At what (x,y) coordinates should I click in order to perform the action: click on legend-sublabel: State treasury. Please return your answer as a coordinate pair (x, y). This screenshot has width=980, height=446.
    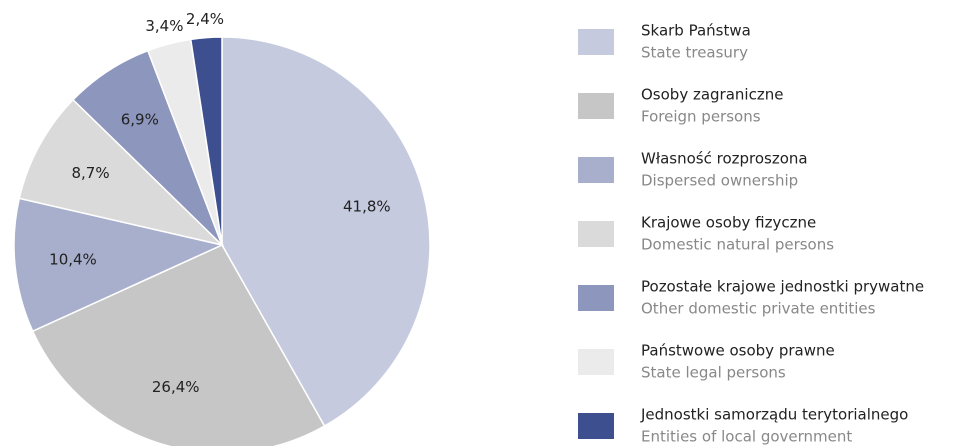
    Looking at the image, I should click on (694, 53).